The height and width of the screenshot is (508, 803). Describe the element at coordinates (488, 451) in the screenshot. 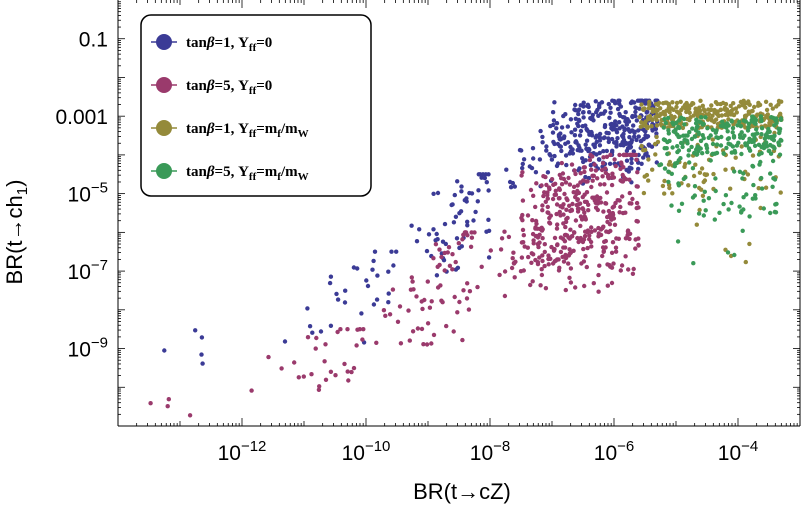

I see `x-axis-ticks: 10−12 10−10 10−8 10−6 10−4` at that location.